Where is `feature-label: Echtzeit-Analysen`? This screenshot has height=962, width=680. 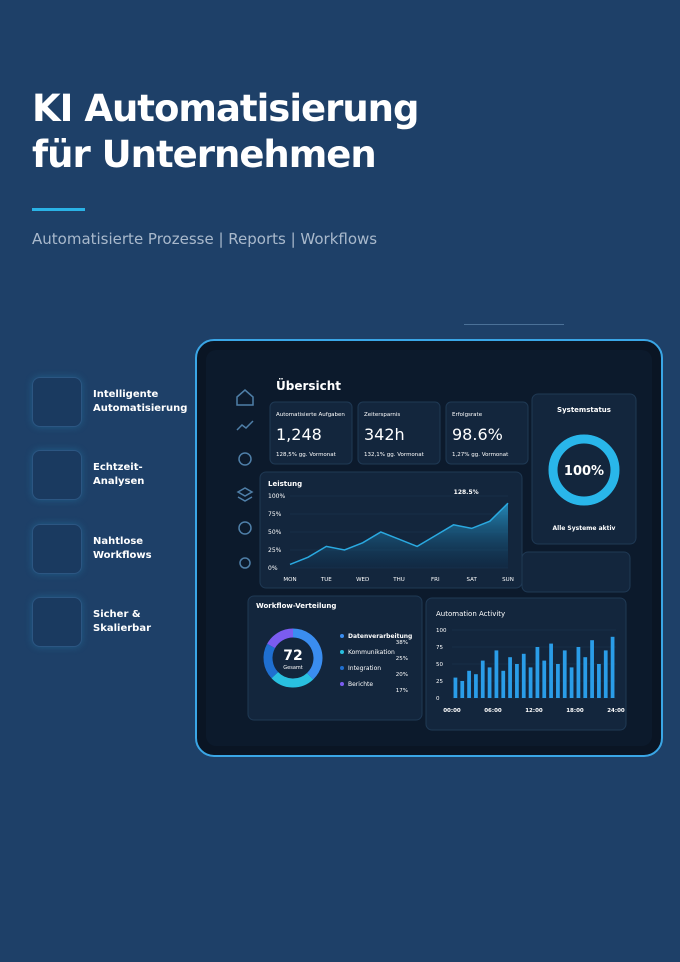
feature-label: Echtzeit-Analysen is located at coordinates (119, 474).